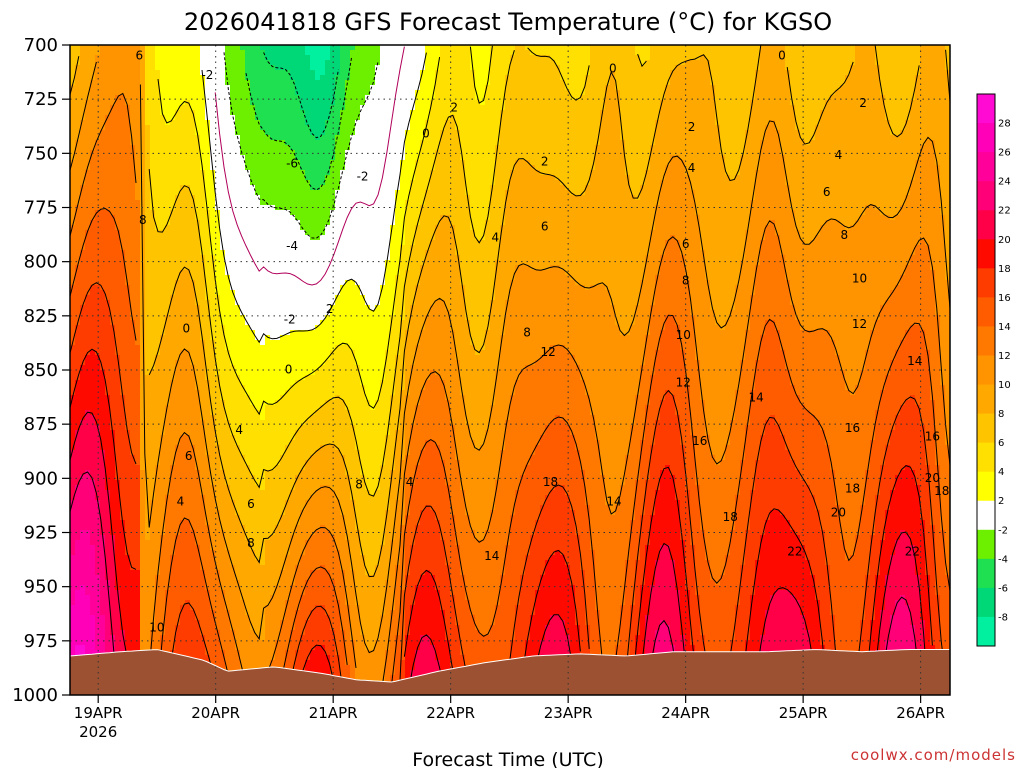 This screenshot has height=768, width=1024. Describe the element at coordinates (1004, 124) in the screenshot. I see `colorbar-label: 28` at that location.